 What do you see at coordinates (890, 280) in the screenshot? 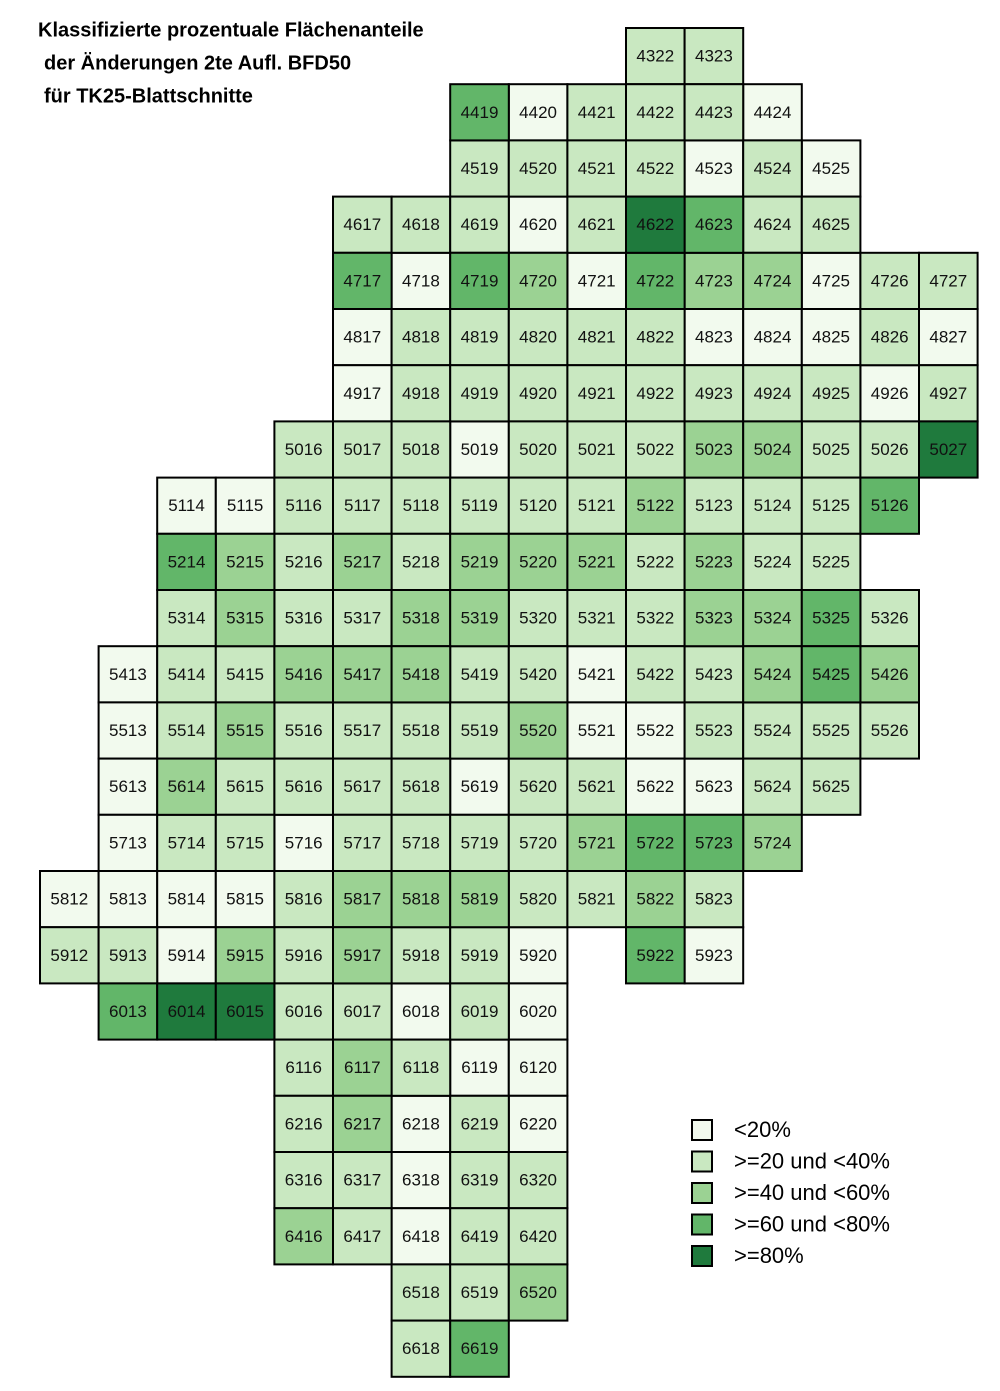
I see `sheet-label: 4726` at bounding box center [890, 280].